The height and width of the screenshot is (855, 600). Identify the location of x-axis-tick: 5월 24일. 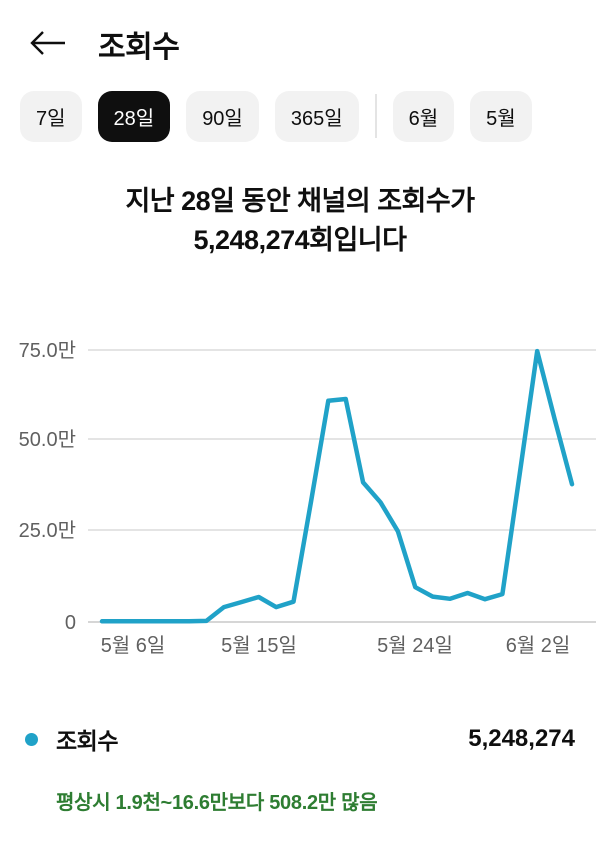
(415, 645).